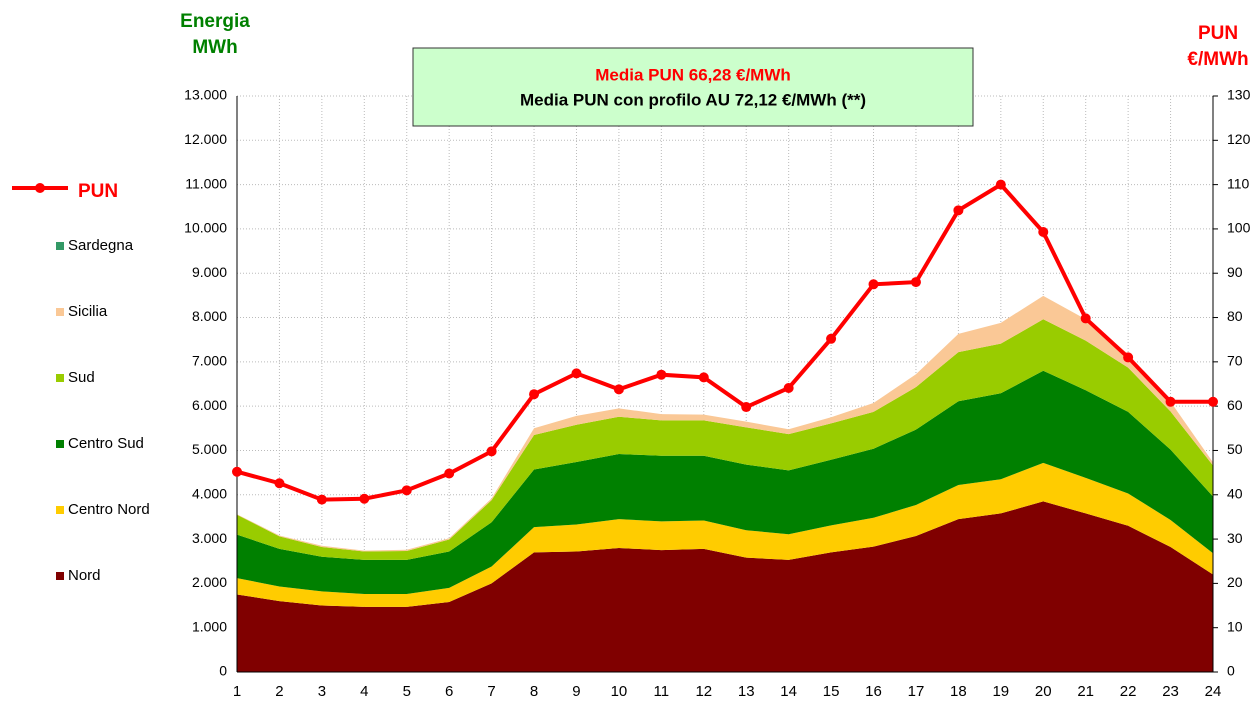 This screenshot has height=702, width=1254. What do you see at coordinates (81, 377) in the screenshot?
I see `legend-label: Sud` at bounding box center [81, 377].